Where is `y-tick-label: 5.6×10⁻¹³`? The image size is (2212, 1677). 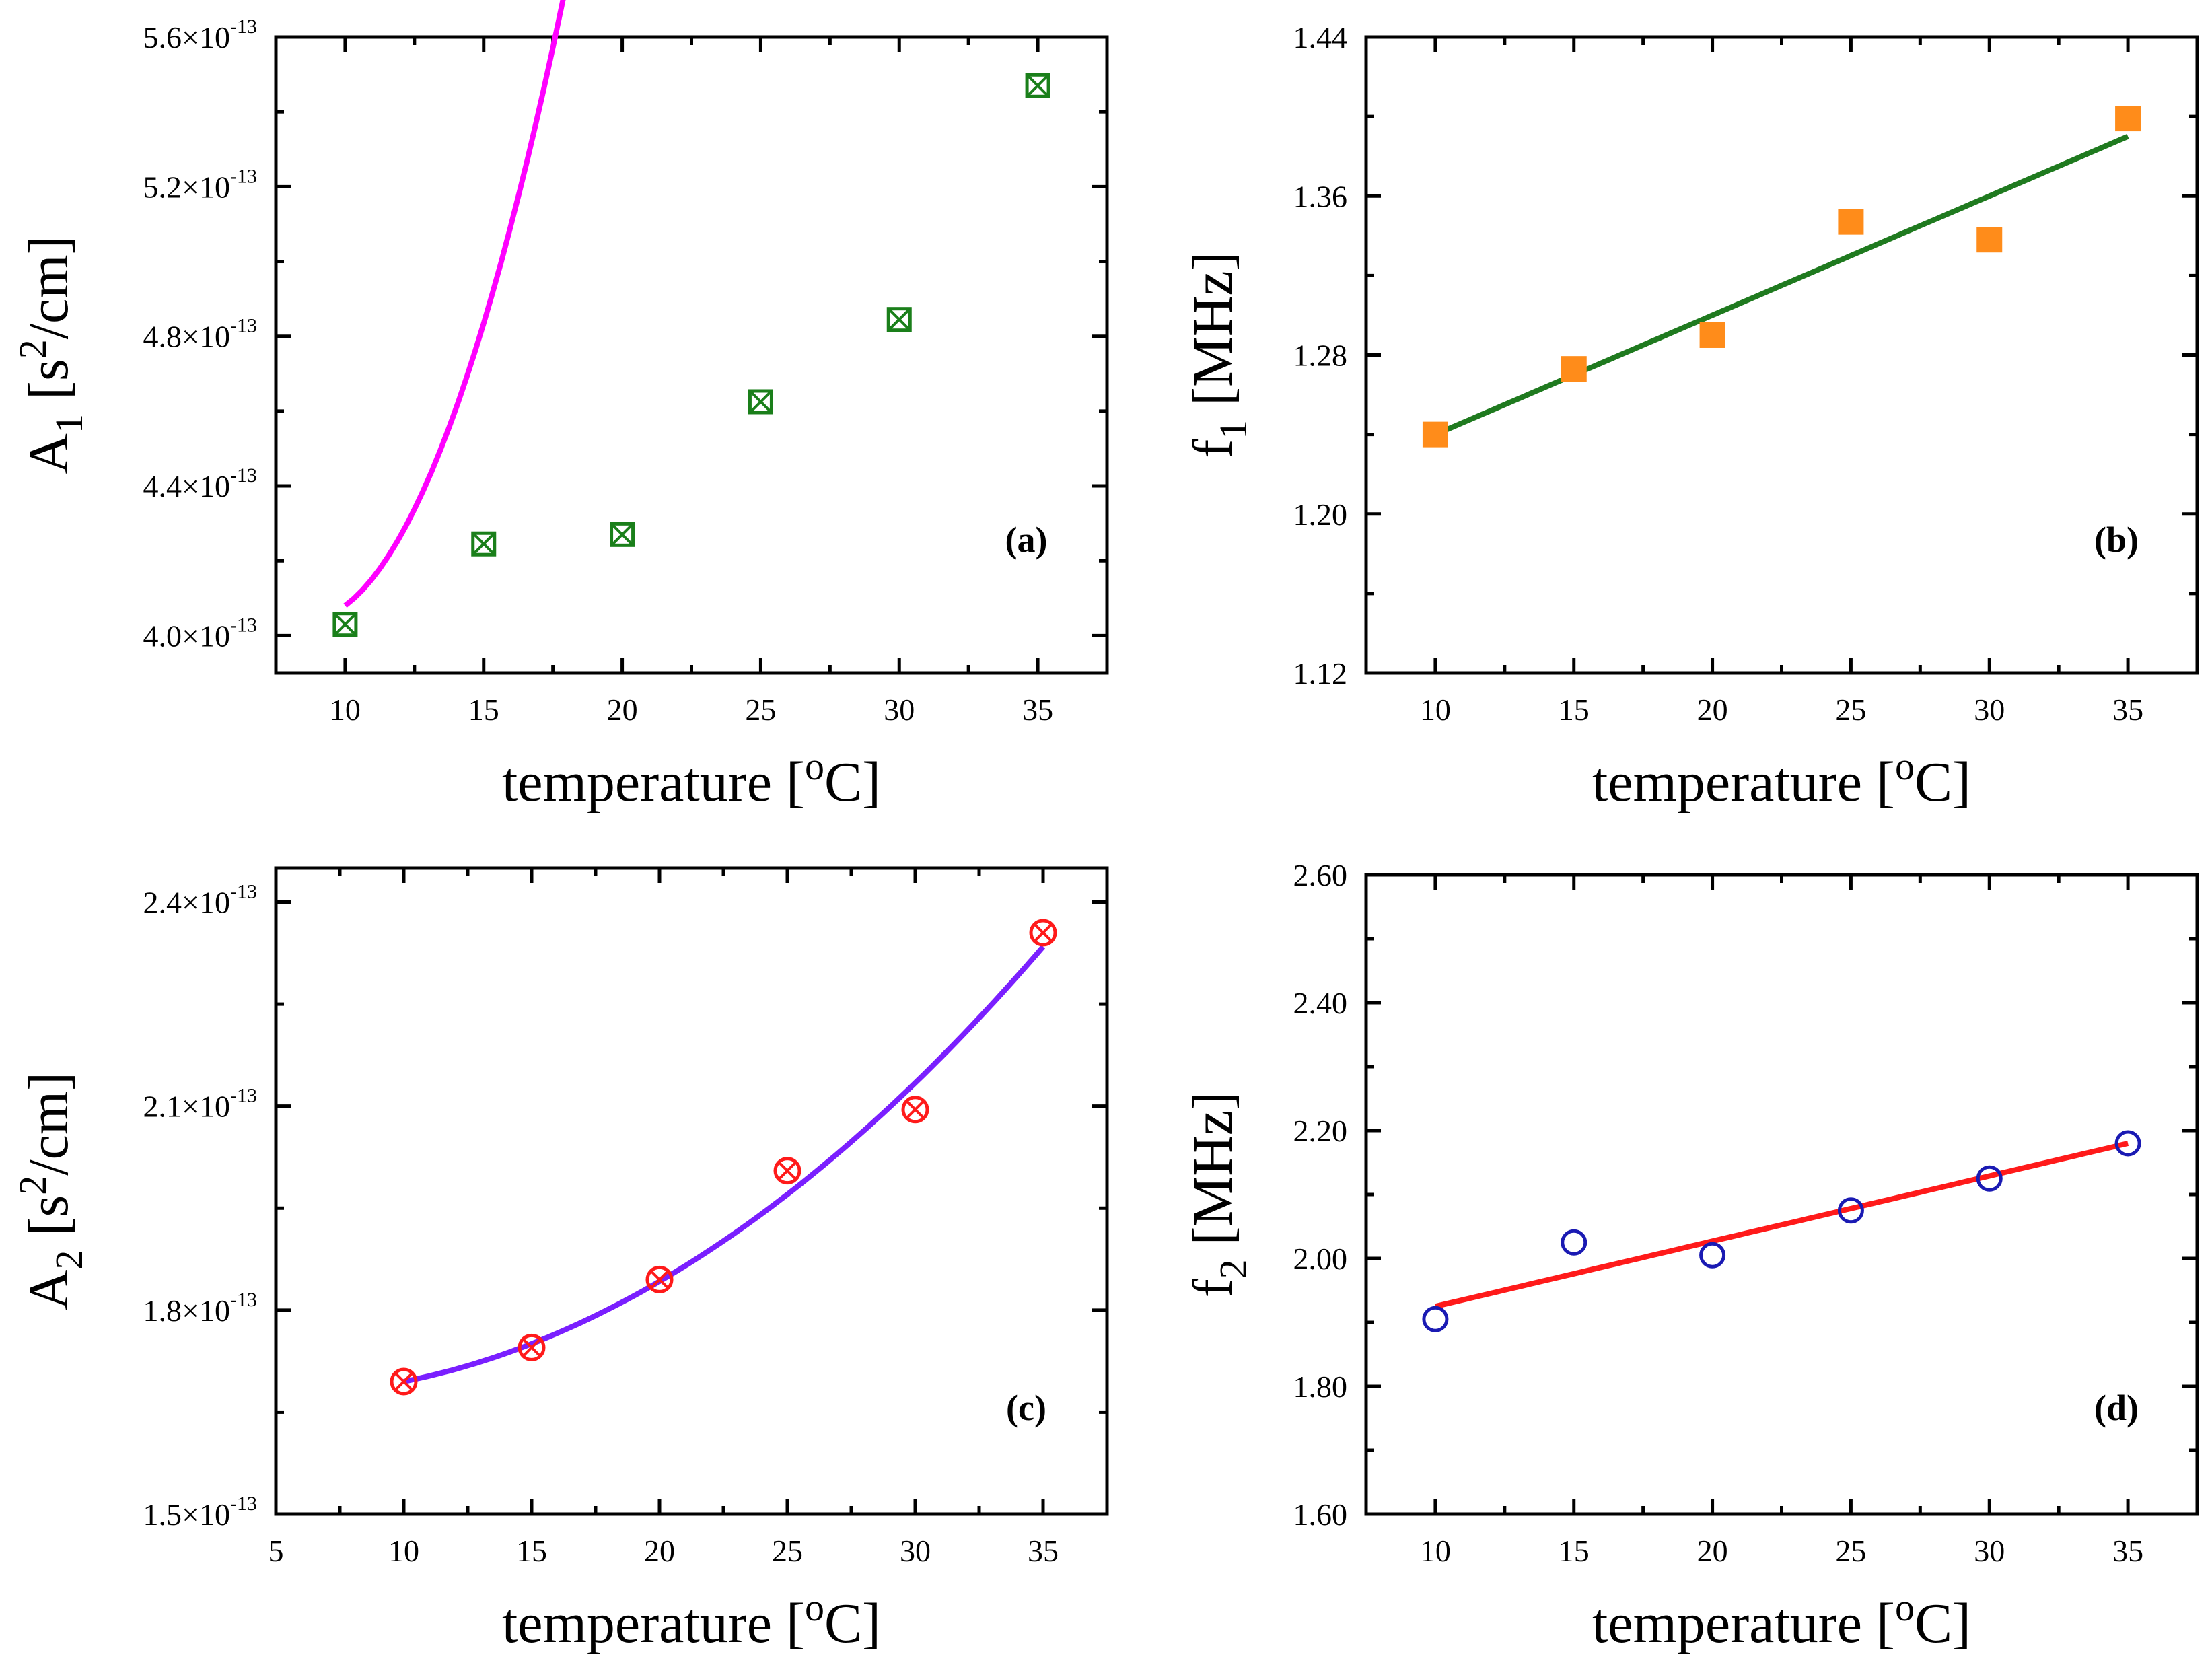 y-tick-label: 5.6×10⁻¹³ is located at coordinates (200, 35).